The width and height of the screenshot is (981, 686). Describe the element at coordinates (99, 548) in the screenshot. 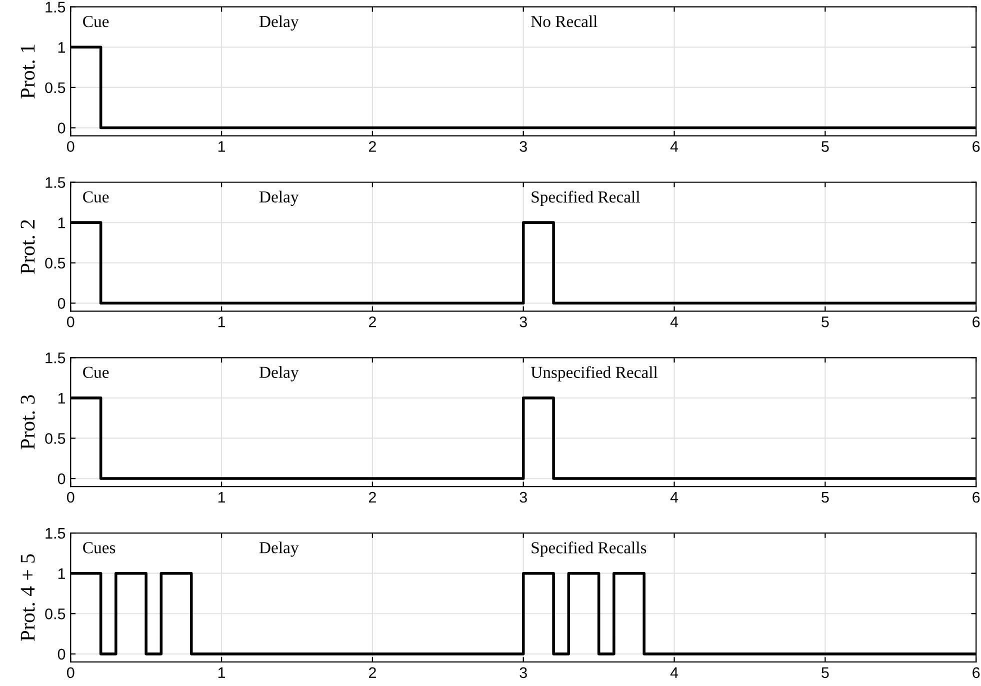

I see `annotation: Cues` at that location.